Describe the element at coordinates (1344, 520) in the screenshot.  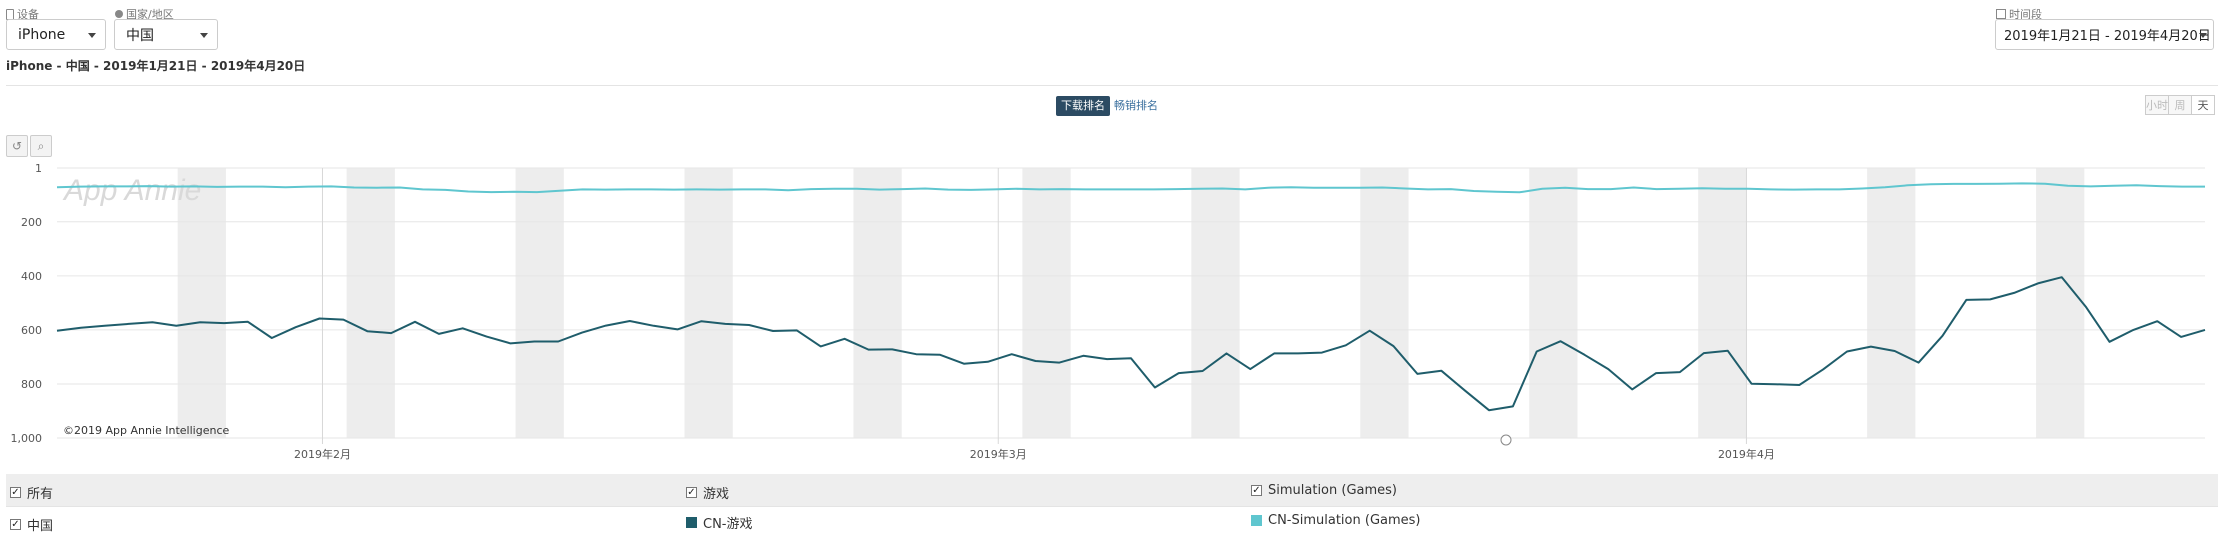
I see `legend-series2-label: CN-Simulation (Games)` at that location.